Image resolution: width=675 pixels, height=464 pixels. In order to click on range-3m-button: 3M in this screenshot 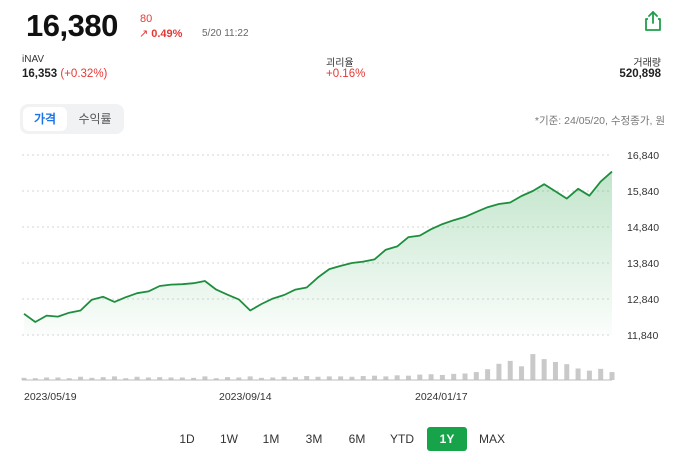, I will do `click(314, 439)`.